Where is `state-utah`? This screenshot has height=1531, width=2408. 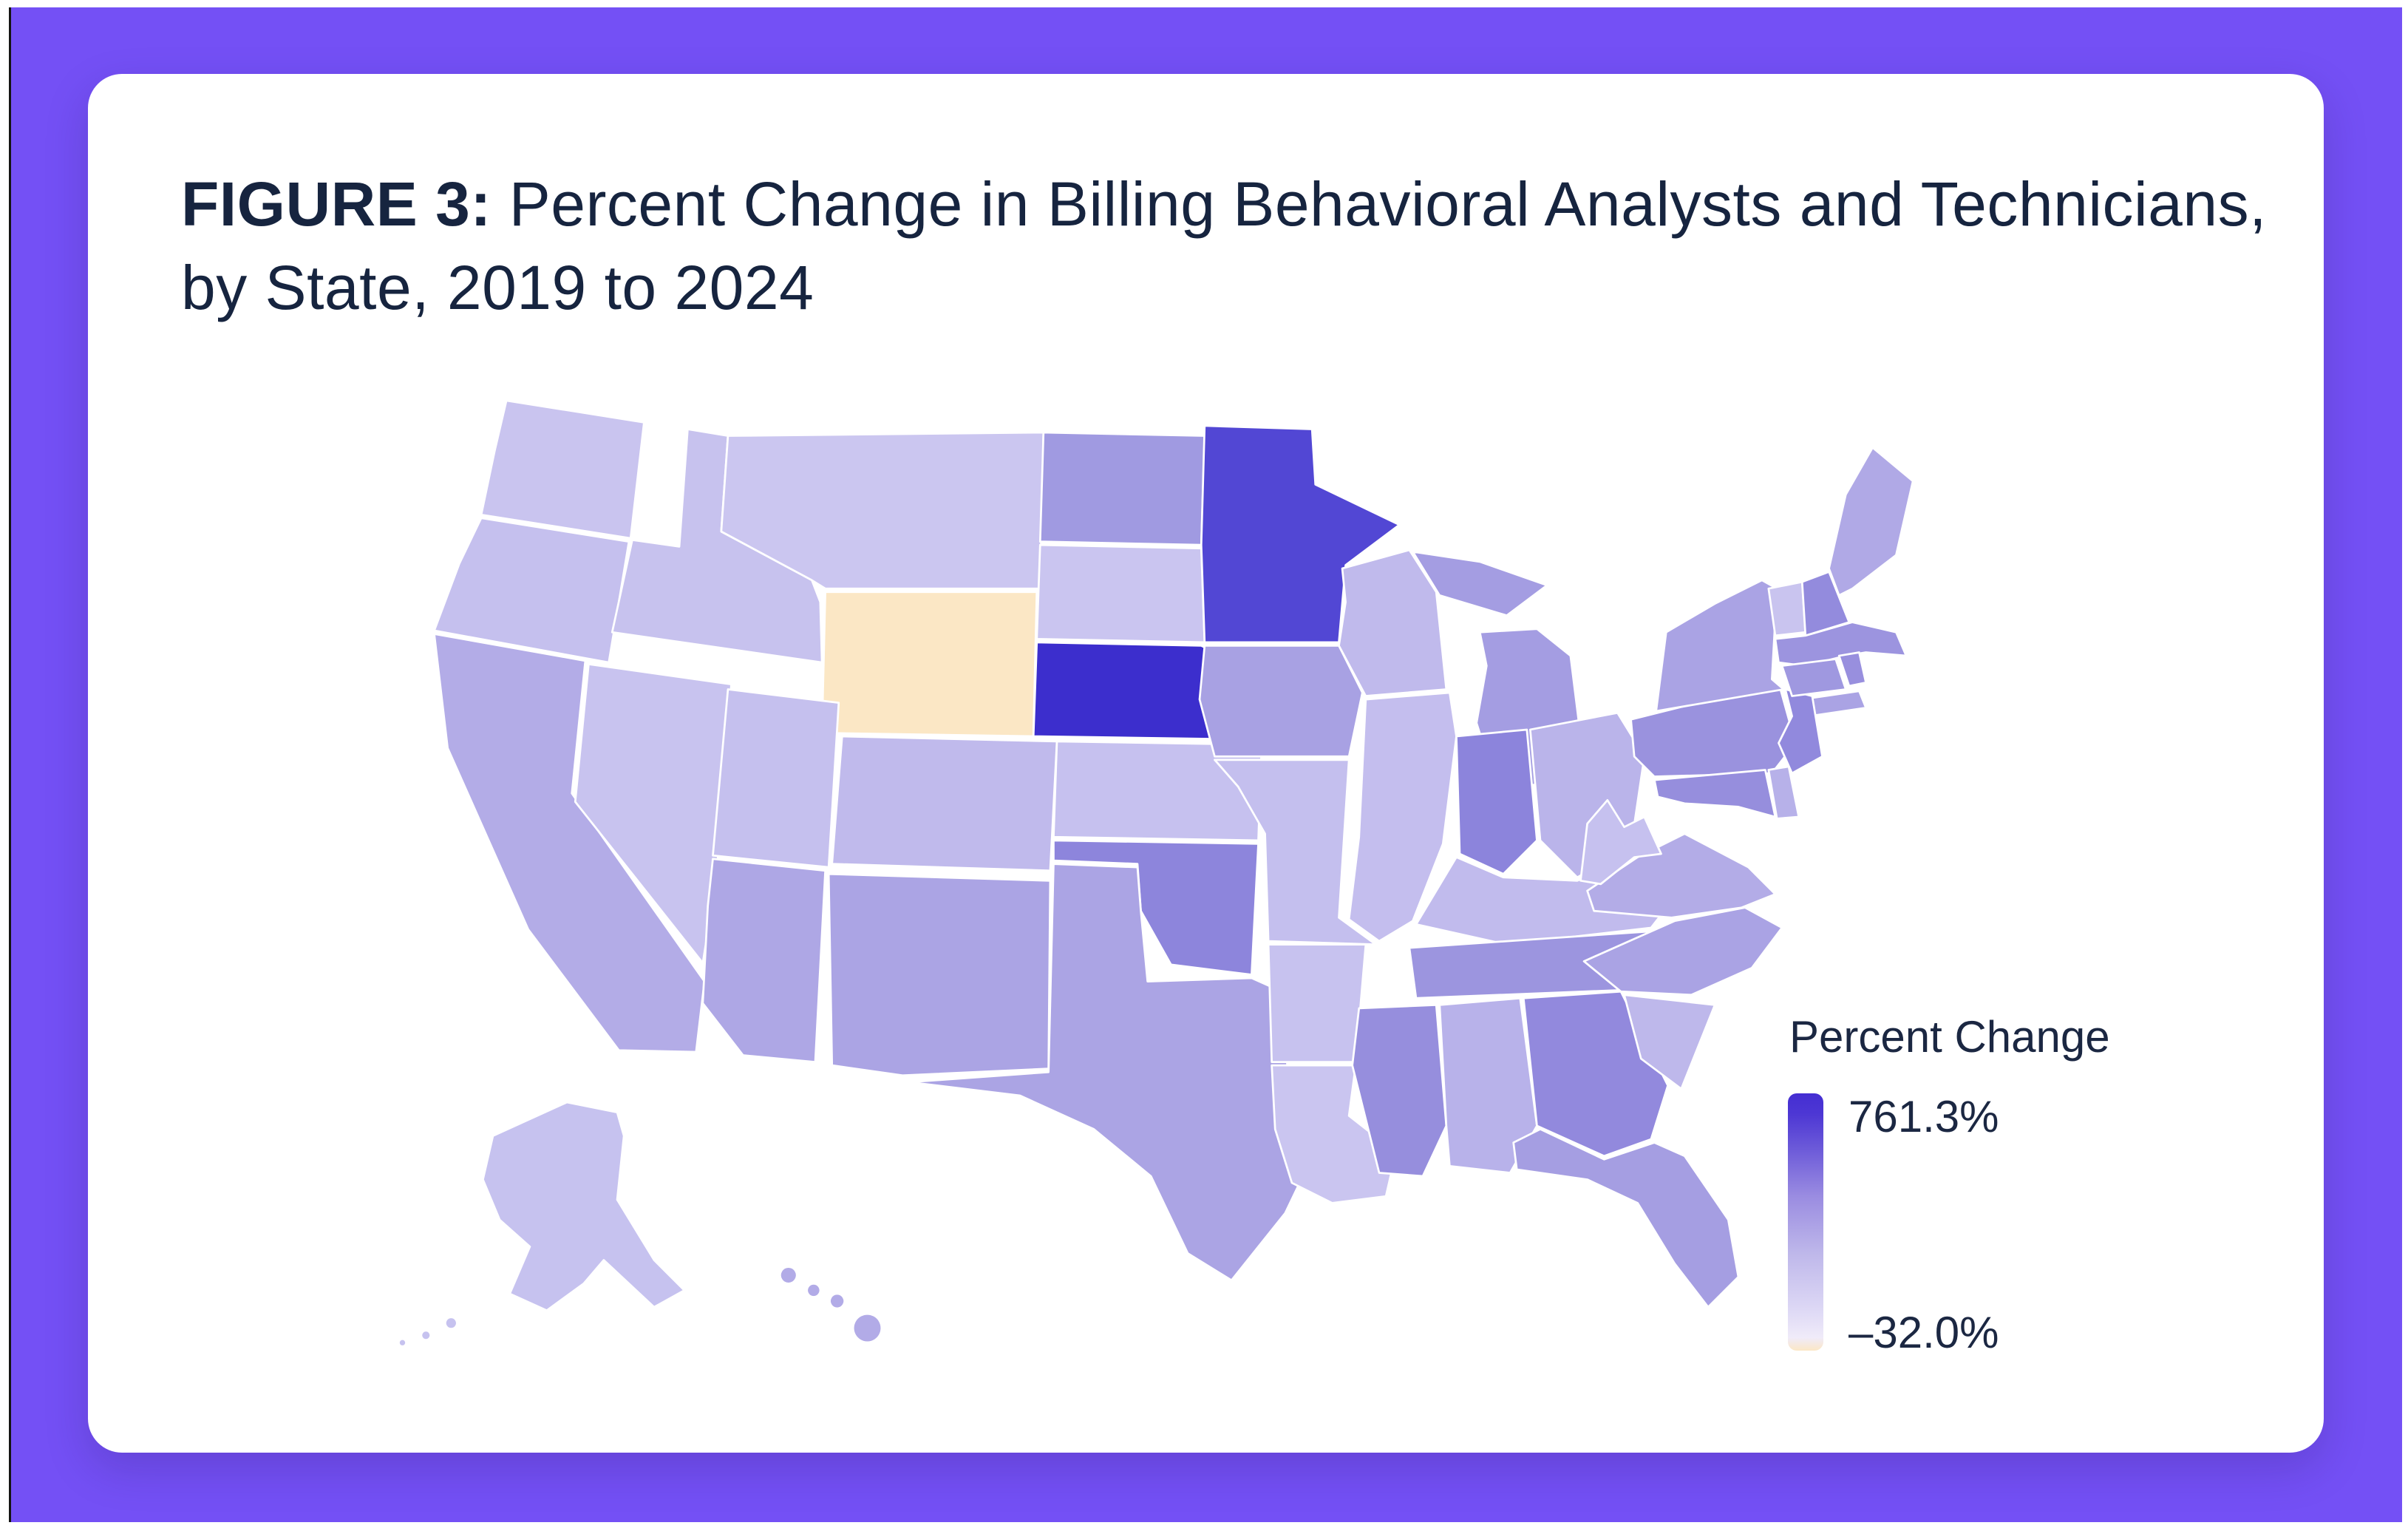 state-utah is located at coordinates (776, 779).